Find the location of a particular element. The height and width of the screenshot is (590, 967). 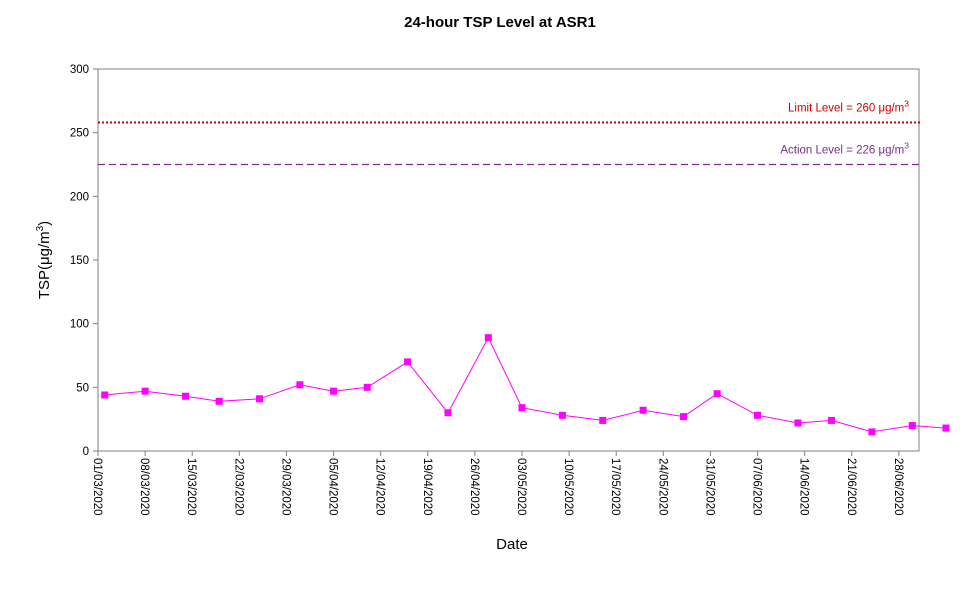

x-tick-label: 05/04/2020 is located at coordinates (333, 487).